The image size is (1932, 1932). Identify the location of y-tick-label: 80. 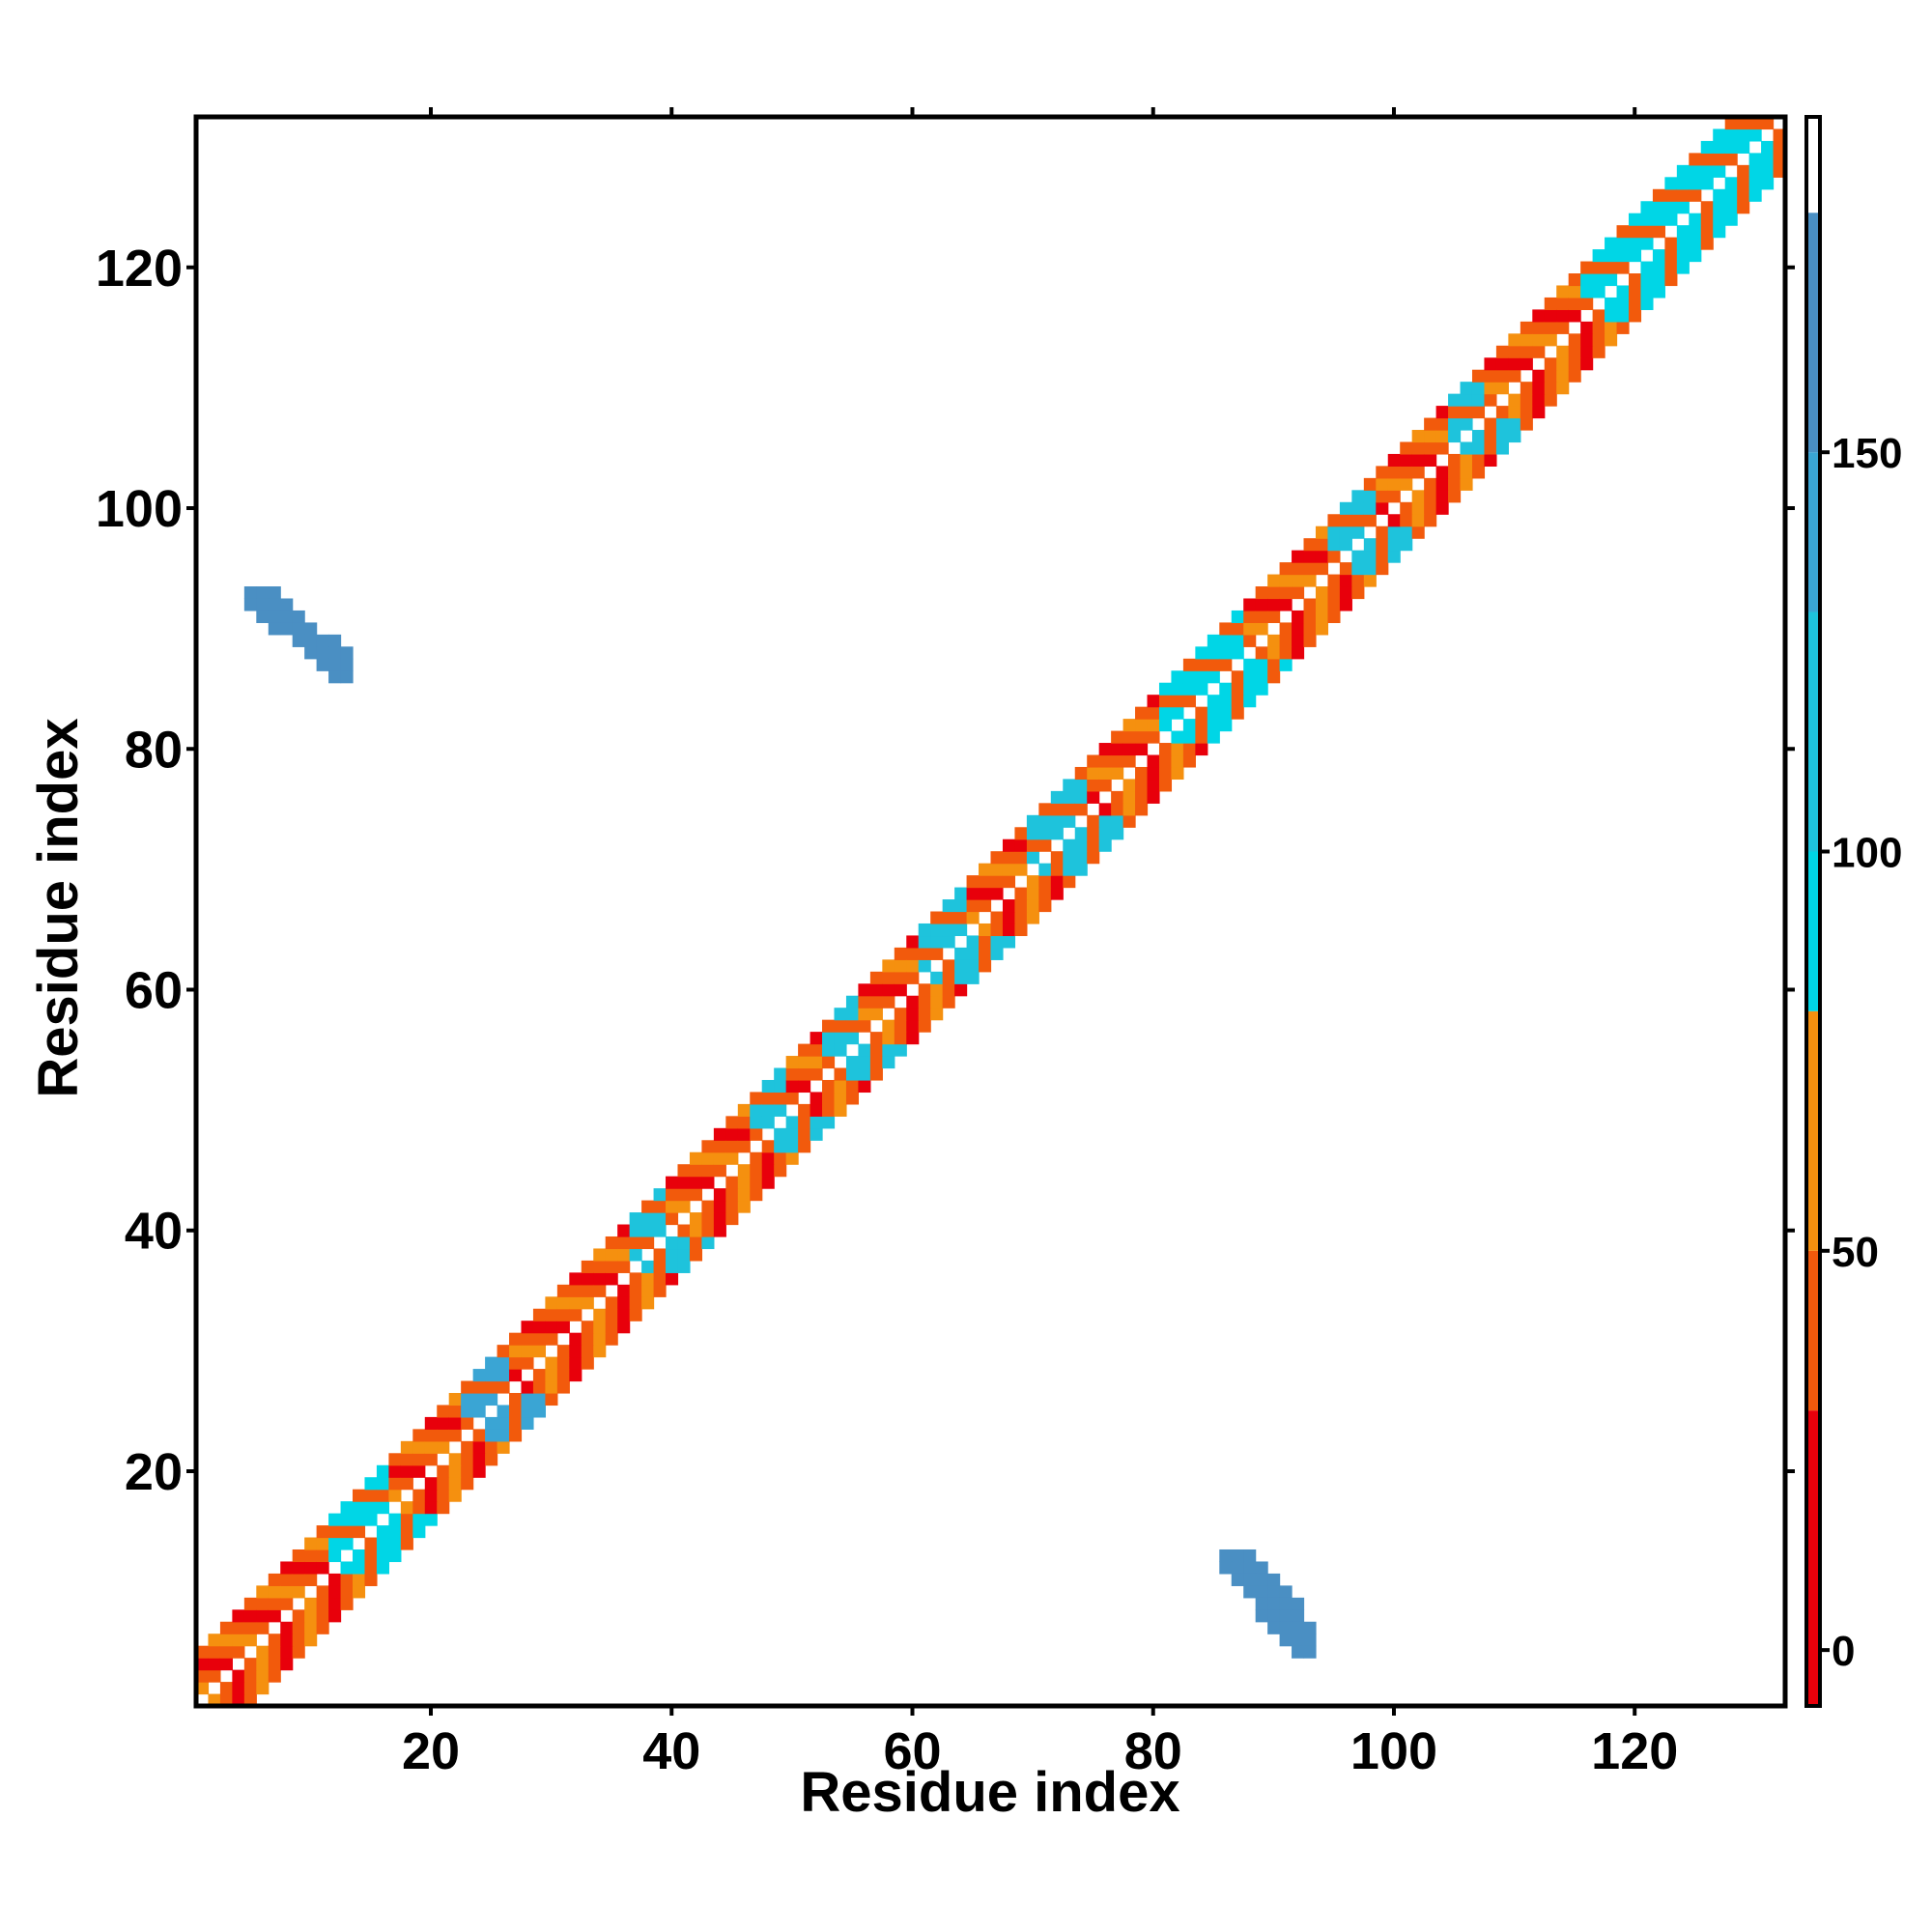
(154, 750).